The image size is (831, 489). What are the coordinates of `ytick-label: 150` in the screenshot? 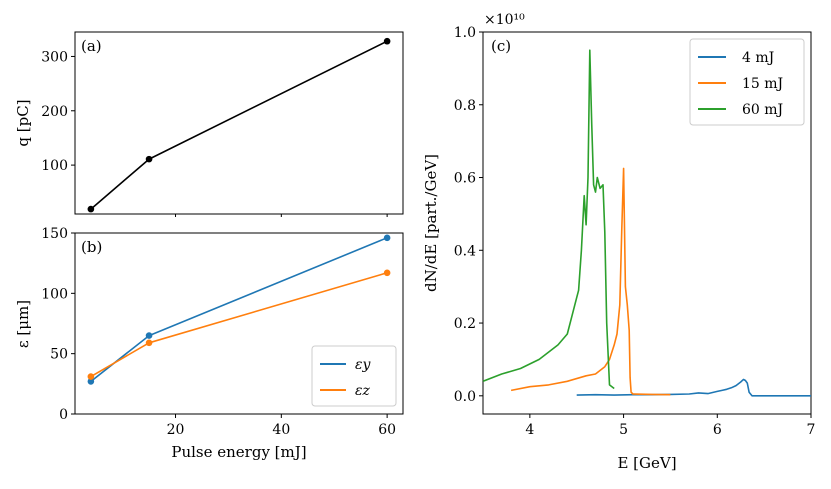 It's located at (54, 234).